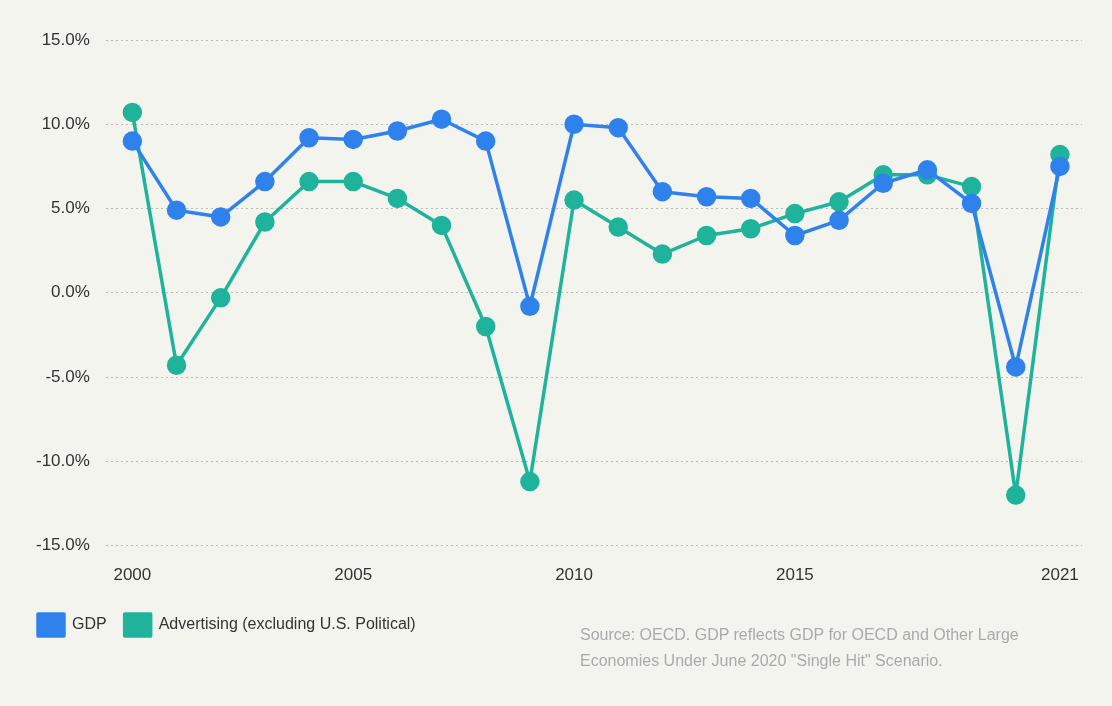  What do you see at coordinates (70, 208) in the screenshot?
I see `y-tick-label: 5.0%` at bounding box center [70, 208].